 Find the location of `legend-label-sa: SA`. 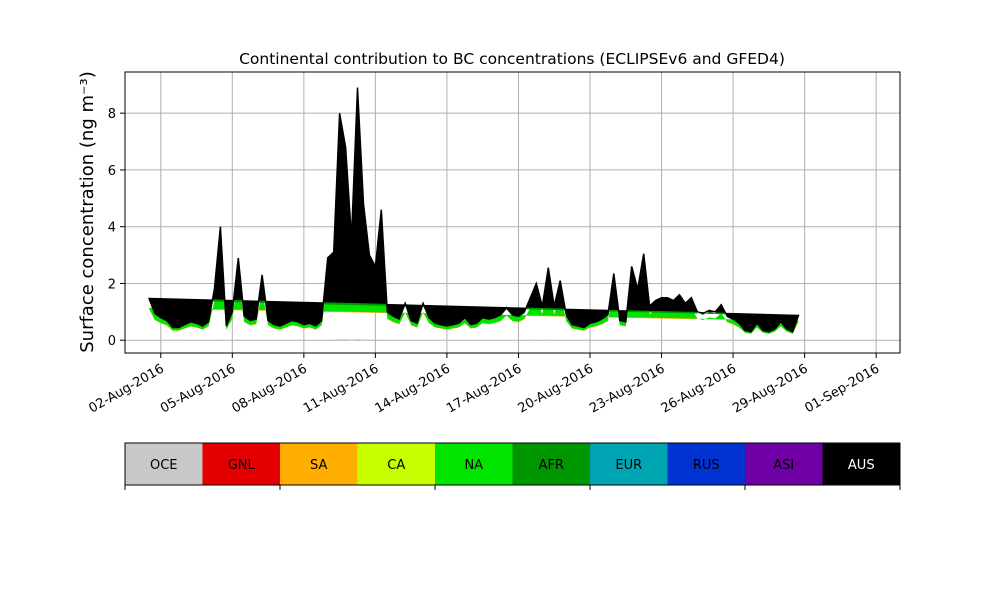

legend-label-sa: SA is located at coordinates (318, 465).